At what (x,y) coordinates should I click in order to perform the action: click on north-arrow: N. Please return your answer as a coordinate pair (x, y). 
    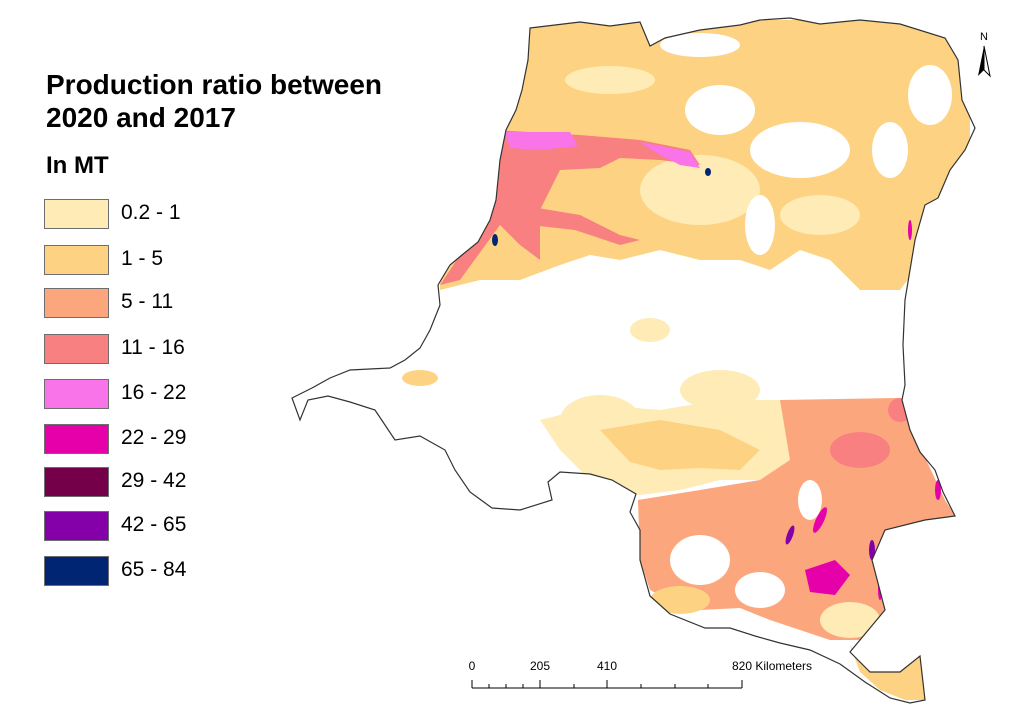
    Looking at the image, I should click on (984, 54).